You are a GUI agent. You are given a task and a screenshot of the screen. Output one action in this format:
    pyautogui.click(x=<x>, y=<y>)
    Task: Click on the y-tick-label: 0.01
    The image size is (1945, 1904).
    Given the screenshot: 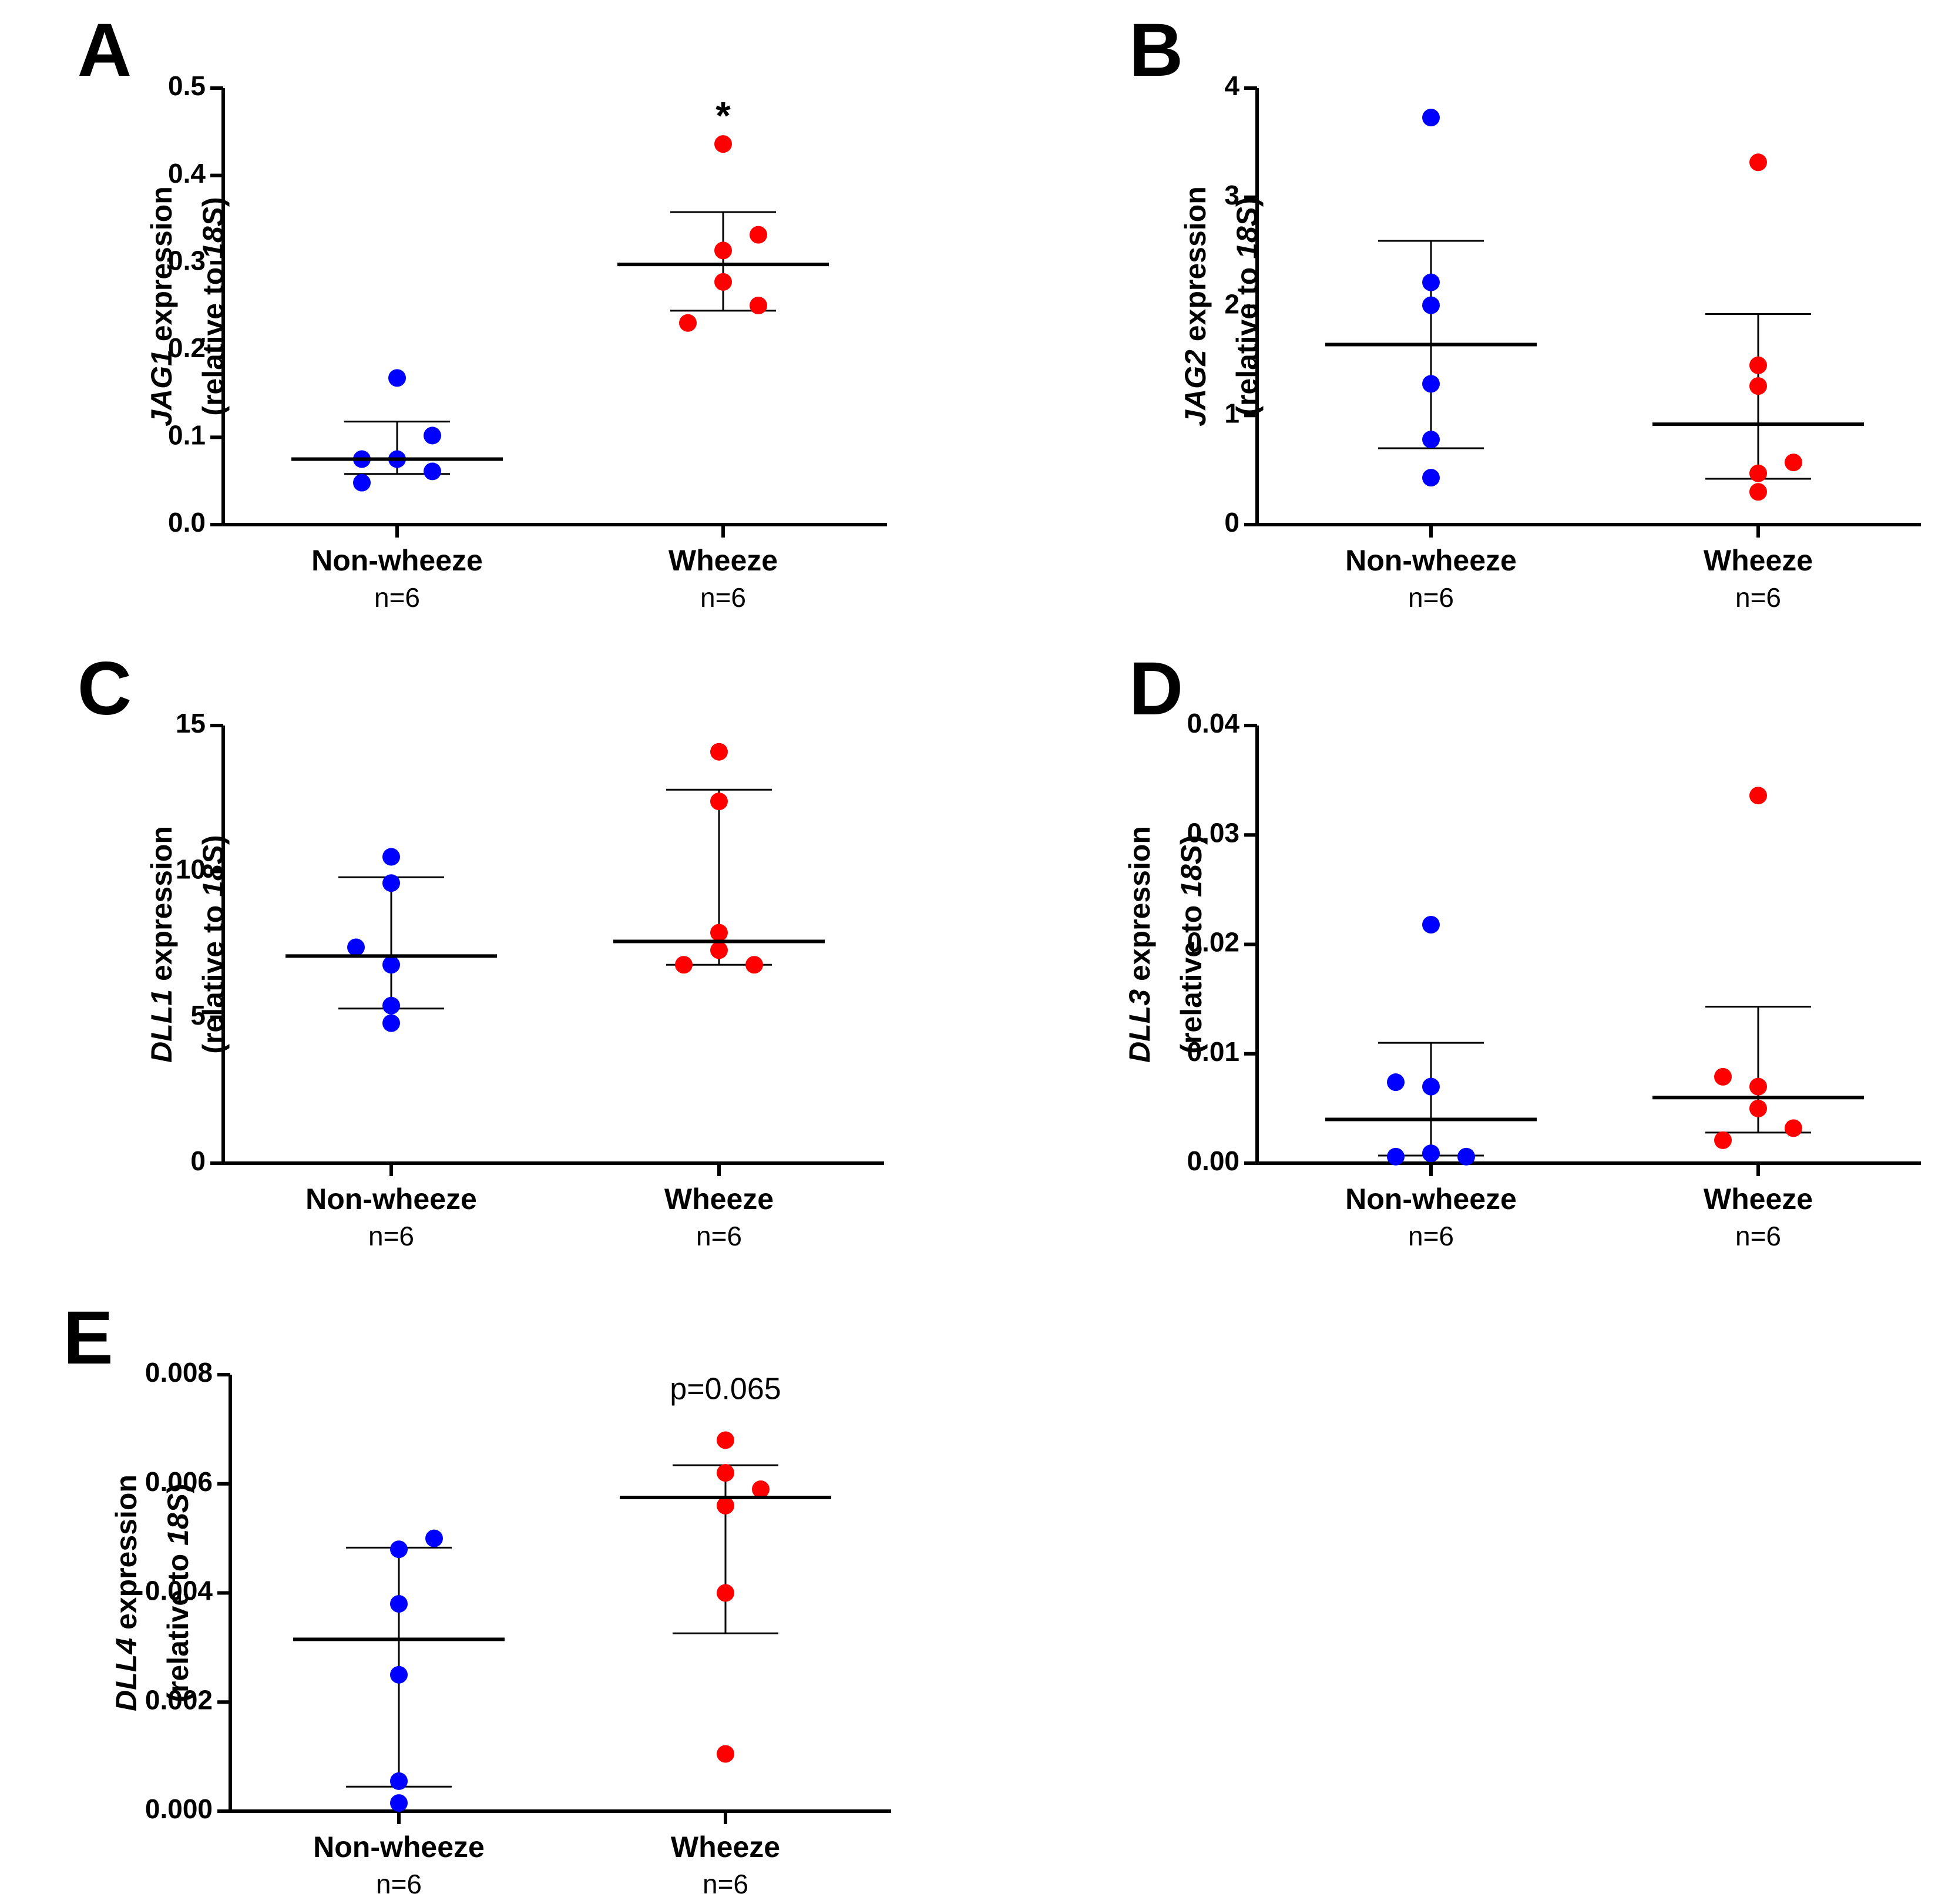 What is the action you would take?
    pyautogui.click(x=1213, y=1051)
    